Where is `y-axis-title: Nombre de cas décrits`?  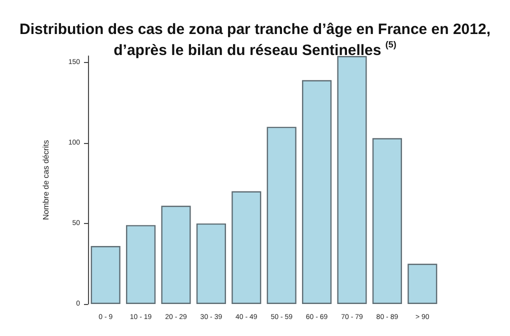
y-axis-title: Nombre de cas décrits is located at coordinates (46, 180).